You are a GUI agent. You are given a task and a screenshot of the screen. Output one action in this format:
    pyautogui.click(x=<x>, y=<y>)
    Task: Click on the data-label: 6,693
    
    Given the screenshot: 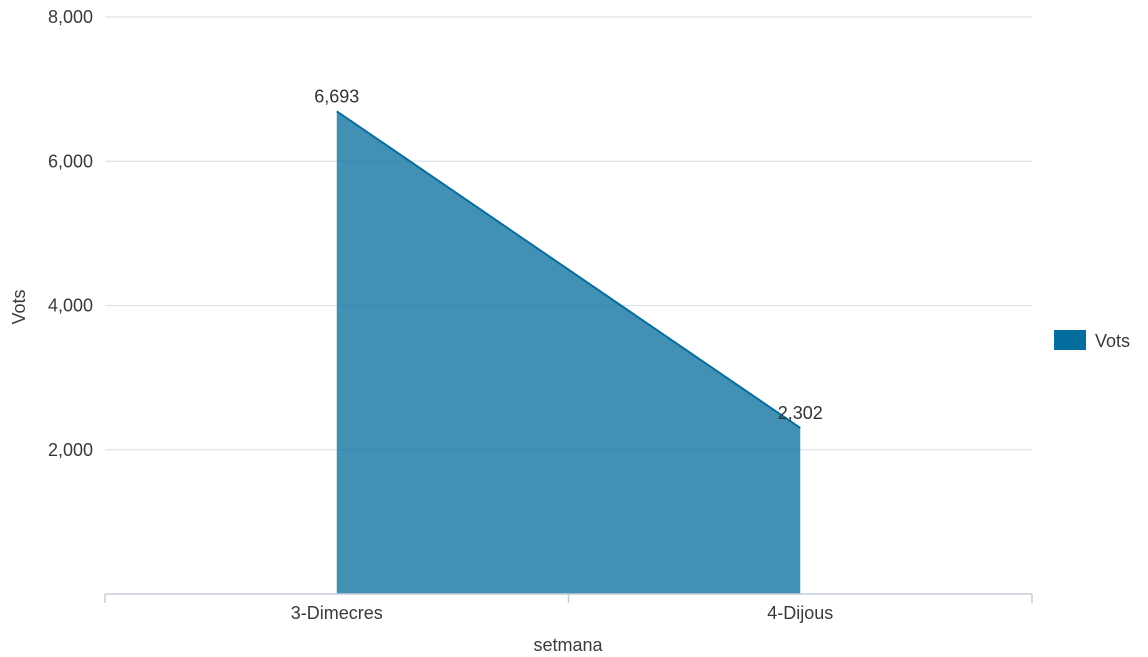 What is the action you would take?
    pyautogui.click(x=336, y=96)
    